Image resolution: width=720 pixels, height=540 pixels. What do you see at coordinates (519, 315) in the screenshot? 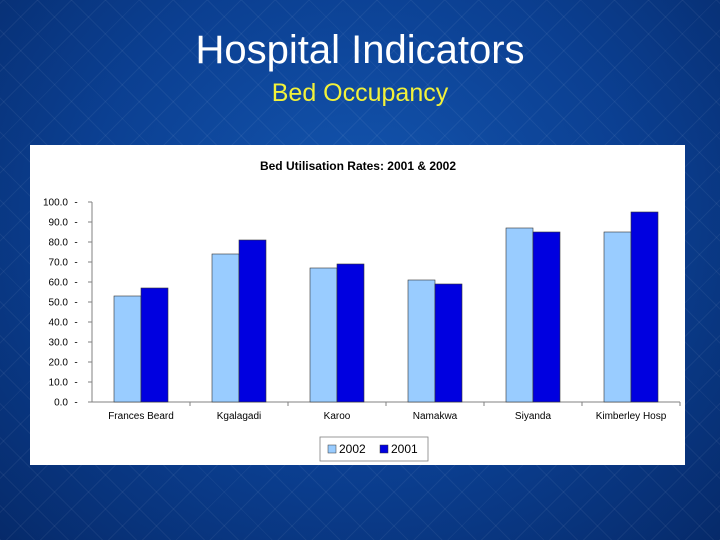
I see `bar-2002-siyanda` at bounding box center [519, 315].